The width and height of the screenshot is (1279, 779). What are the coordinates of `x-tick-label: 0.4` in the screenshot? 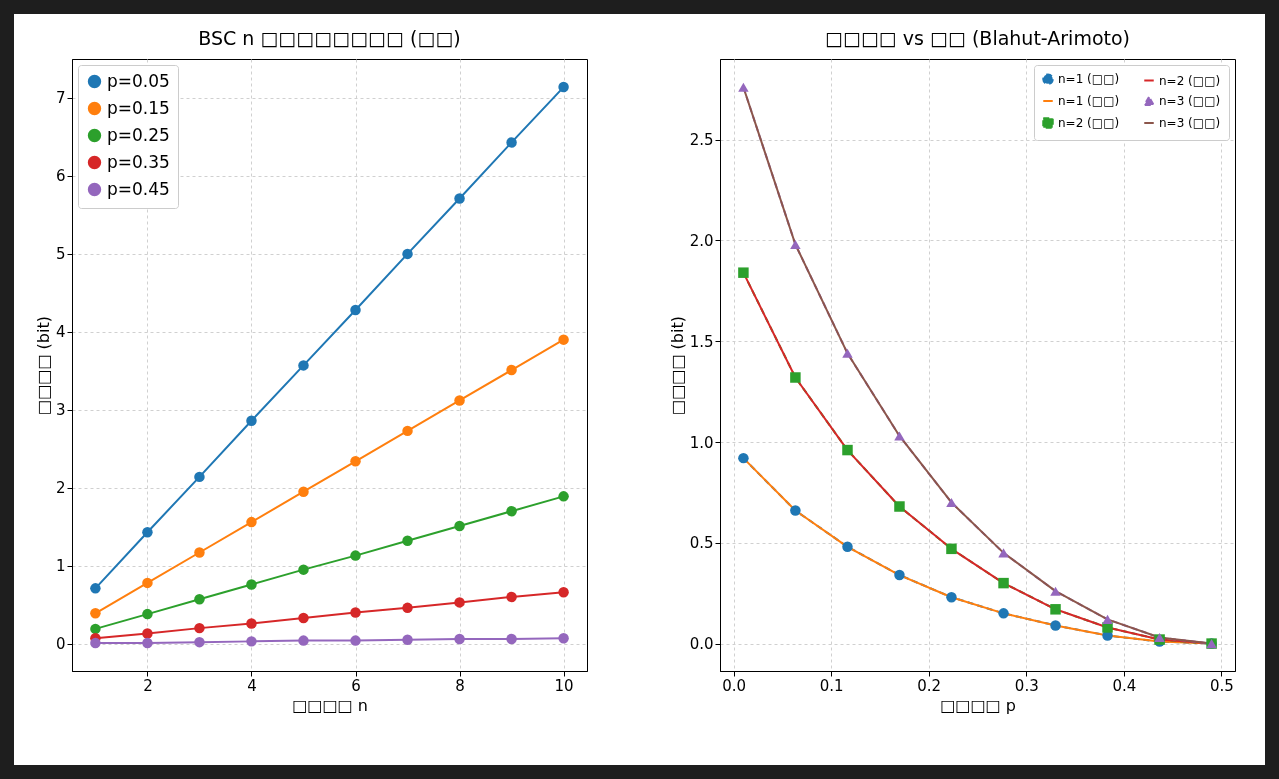 It's located at (1124, 685).